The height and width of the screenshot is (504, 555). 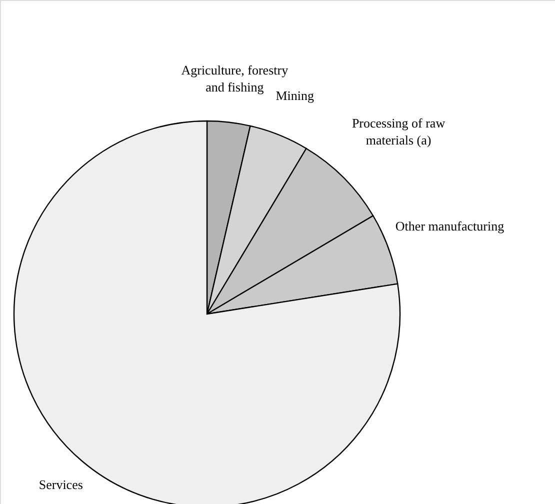 I want to click on slice-label: Processing of raw materials (a), so click(x=399, y=132).